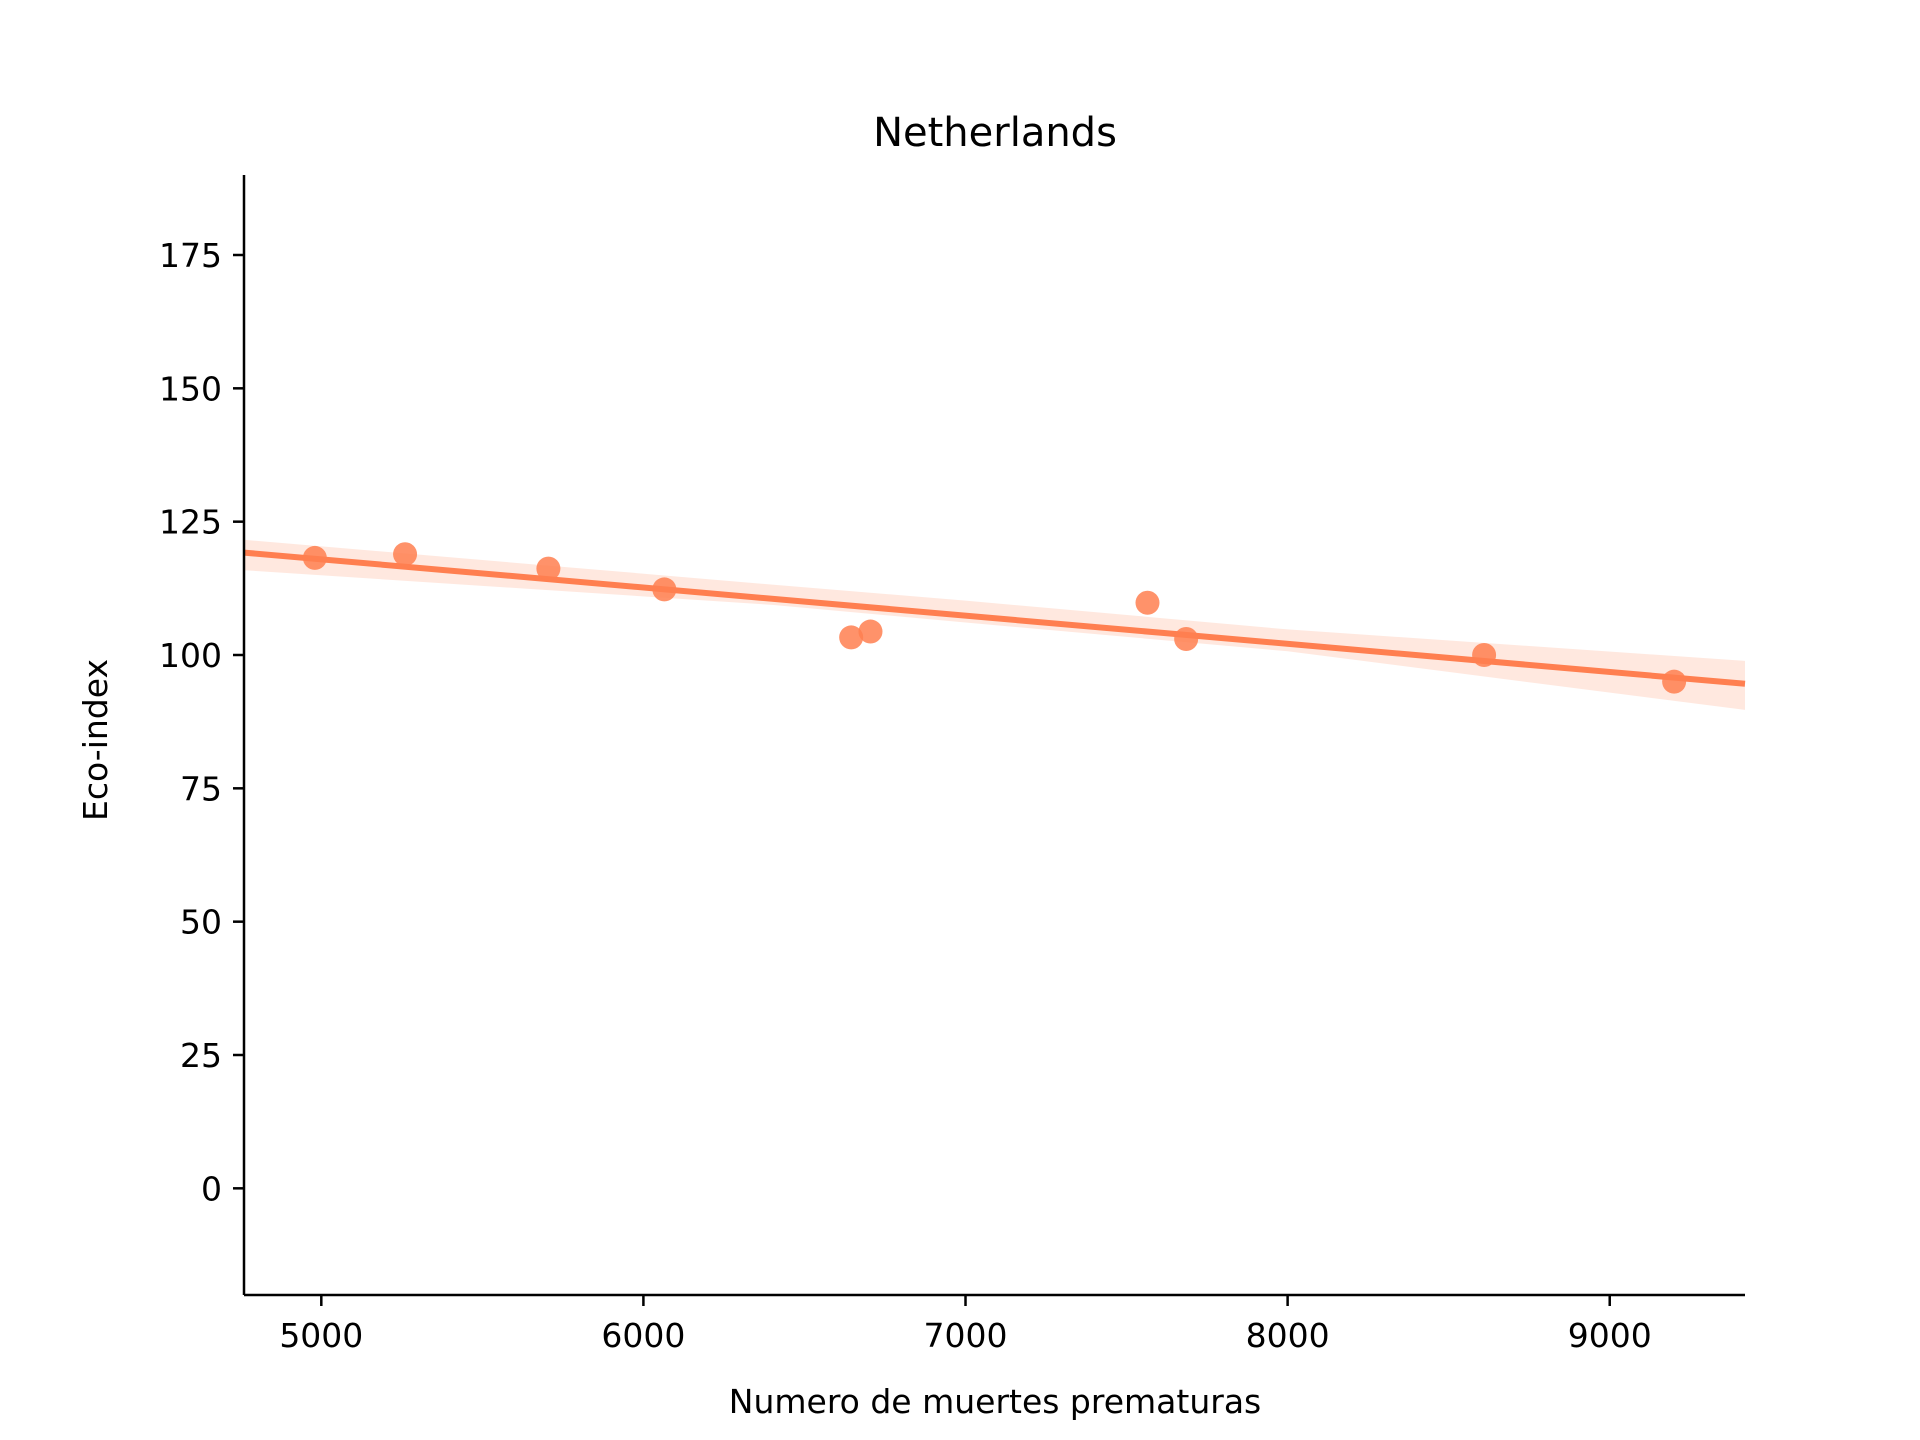  I want to click on y-tick-label-75: 75, so click(201, 788).